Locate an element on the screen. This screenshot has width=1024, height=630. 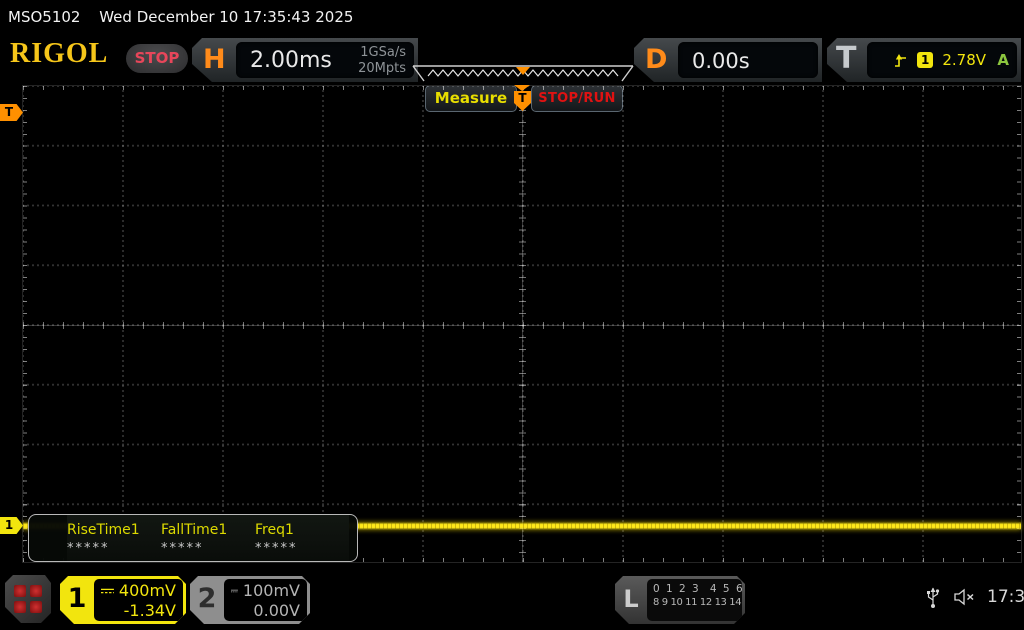
delay-value: 0.00s is located at coordinates (721, 61).